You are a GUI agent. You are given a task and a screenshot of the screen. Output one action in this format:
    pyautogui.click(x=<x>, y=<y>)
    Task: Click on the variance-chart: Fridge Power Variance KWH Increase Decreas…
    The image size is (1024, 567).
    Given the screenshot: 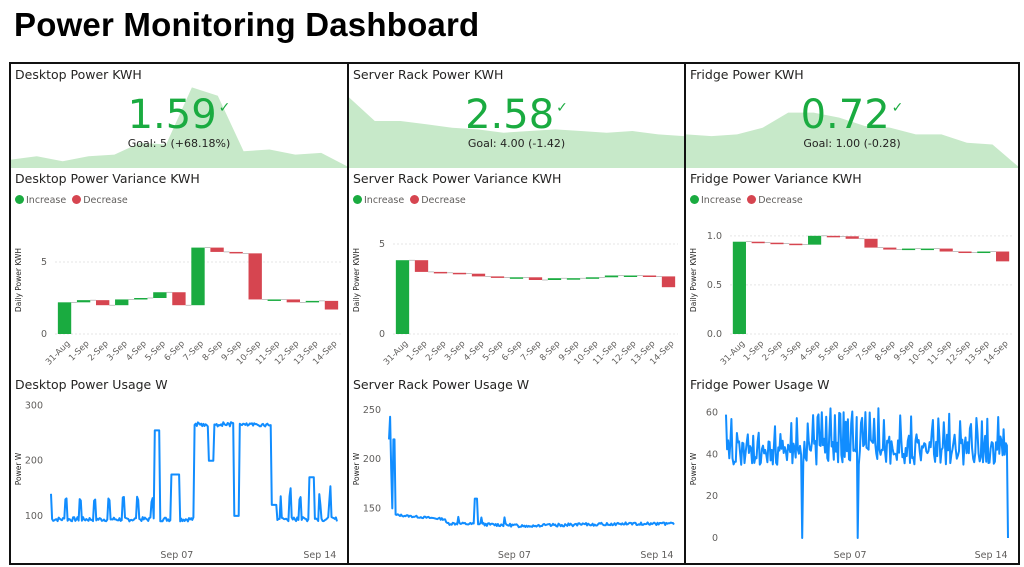 What is the action you would take?
    pyautogui.click(x=852, y=271)
    